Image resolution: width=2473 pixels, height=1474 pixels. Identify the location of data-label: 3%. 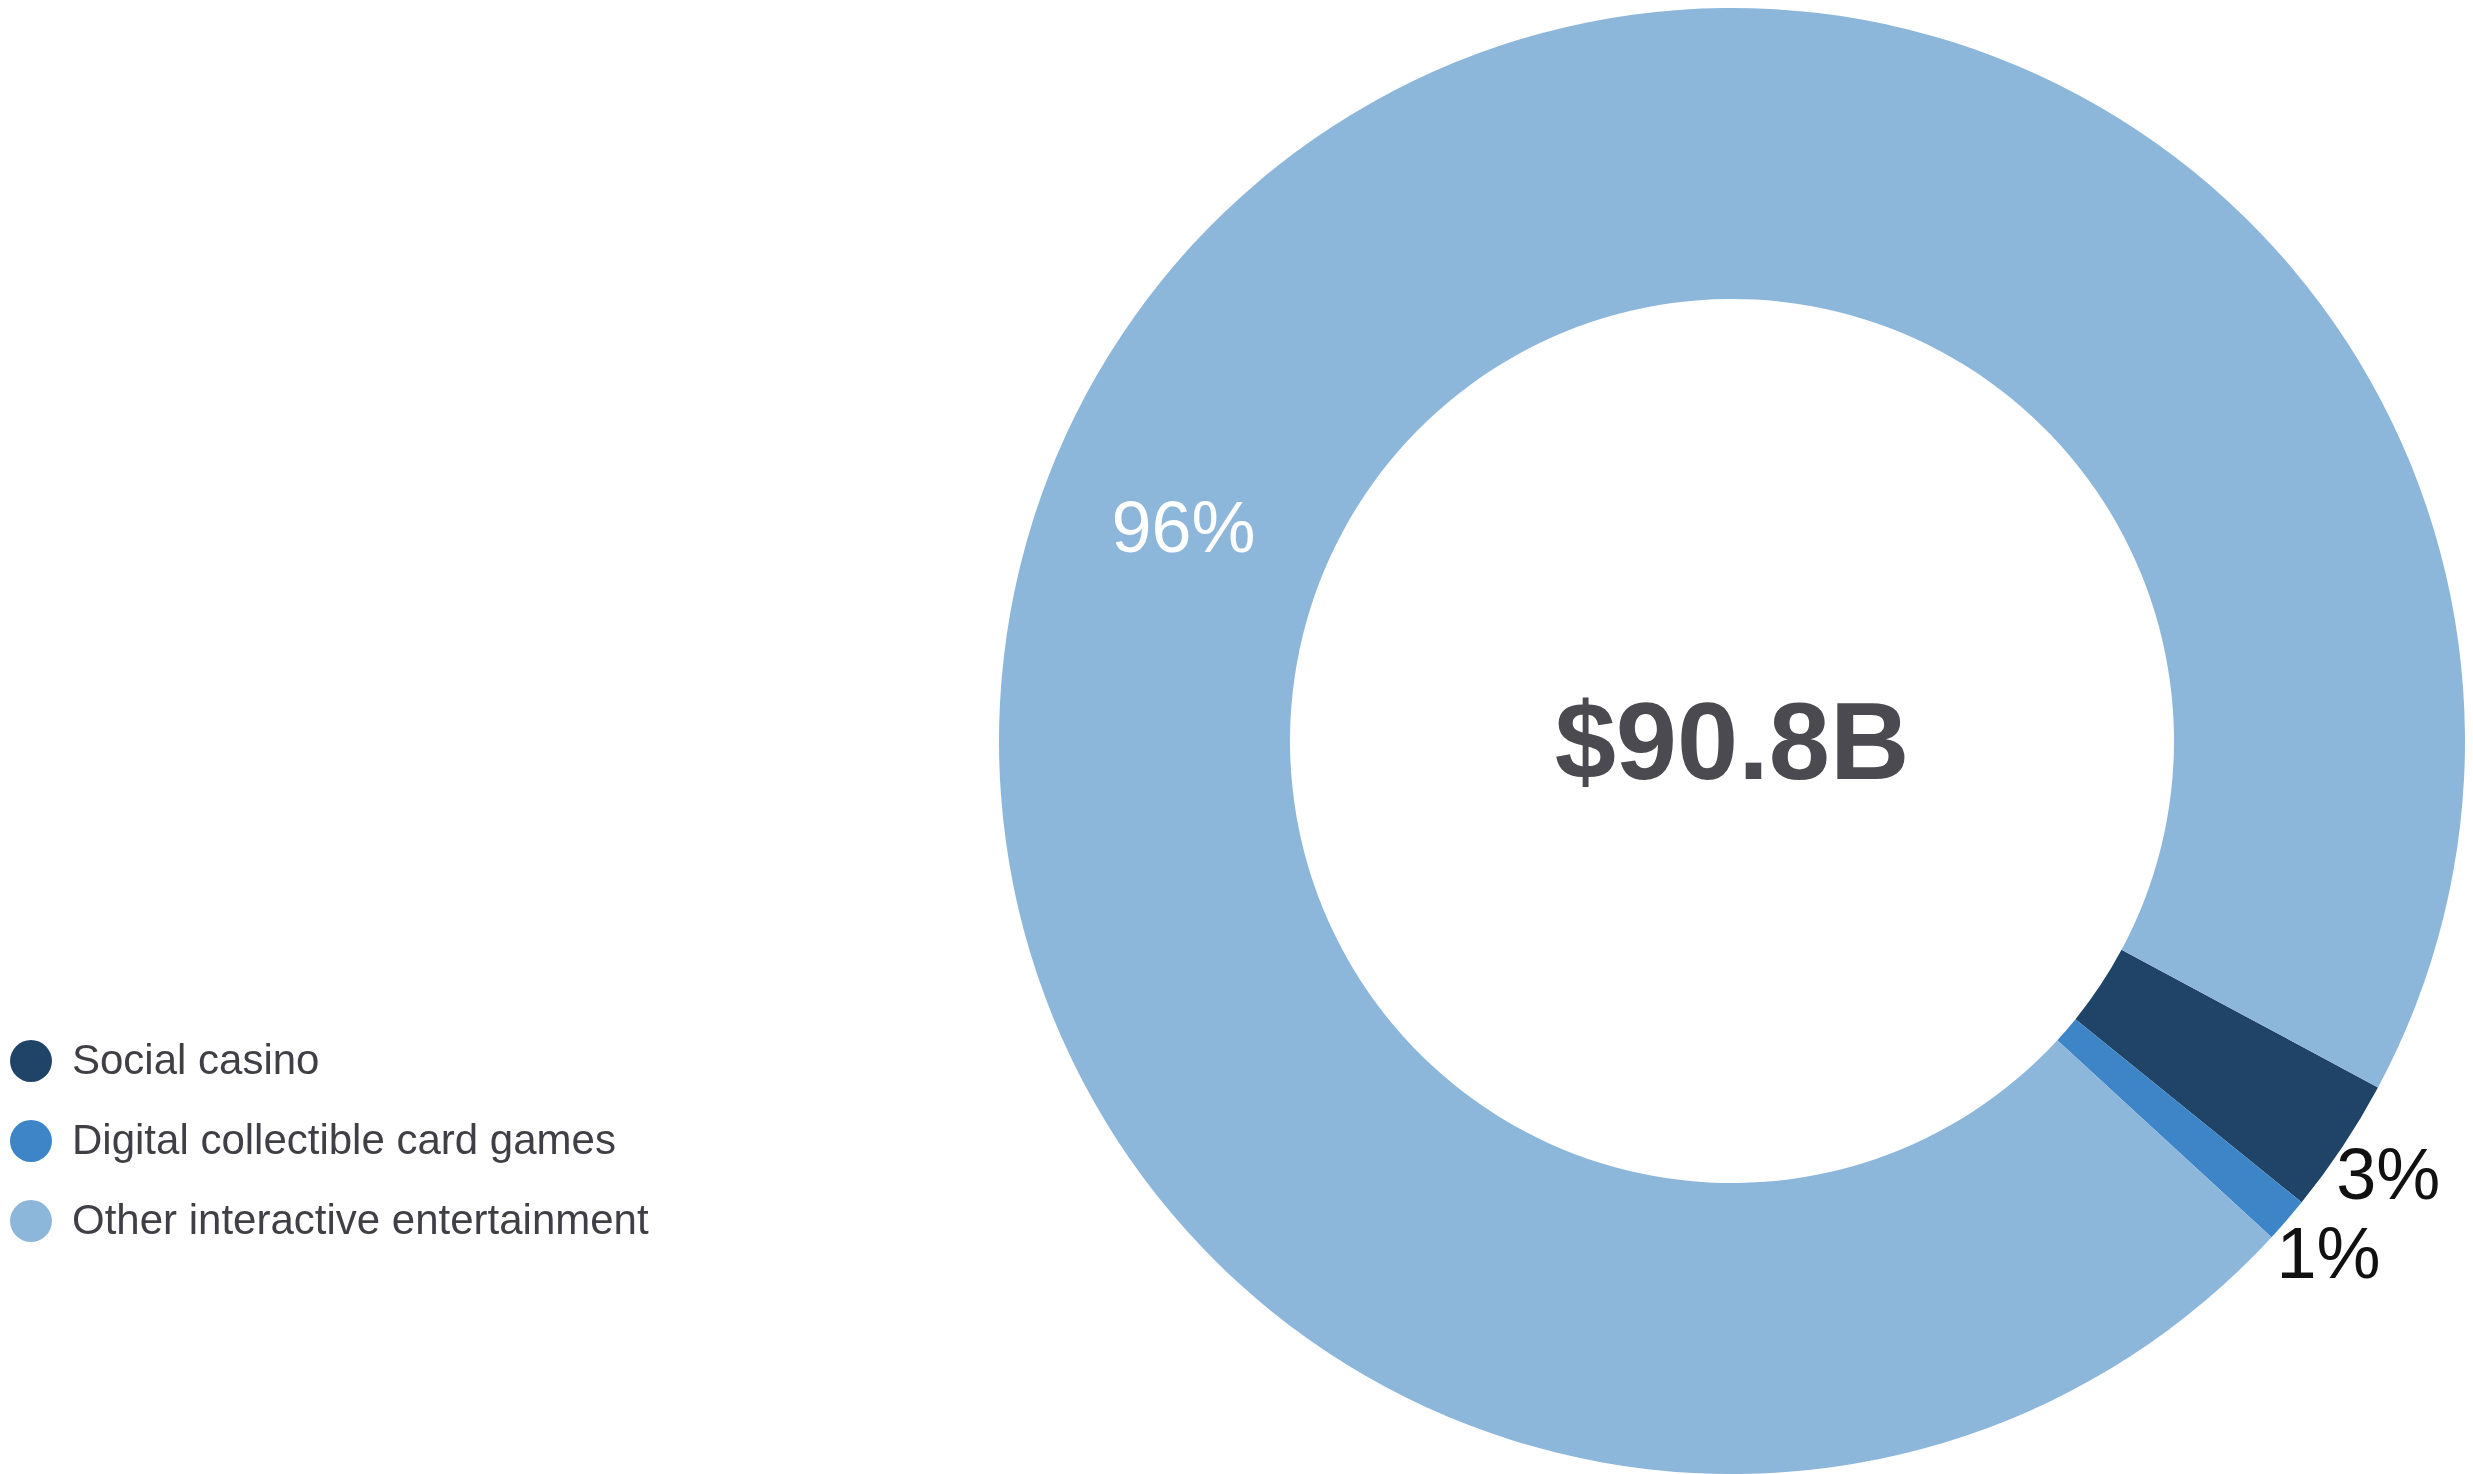
(2388, 1174).